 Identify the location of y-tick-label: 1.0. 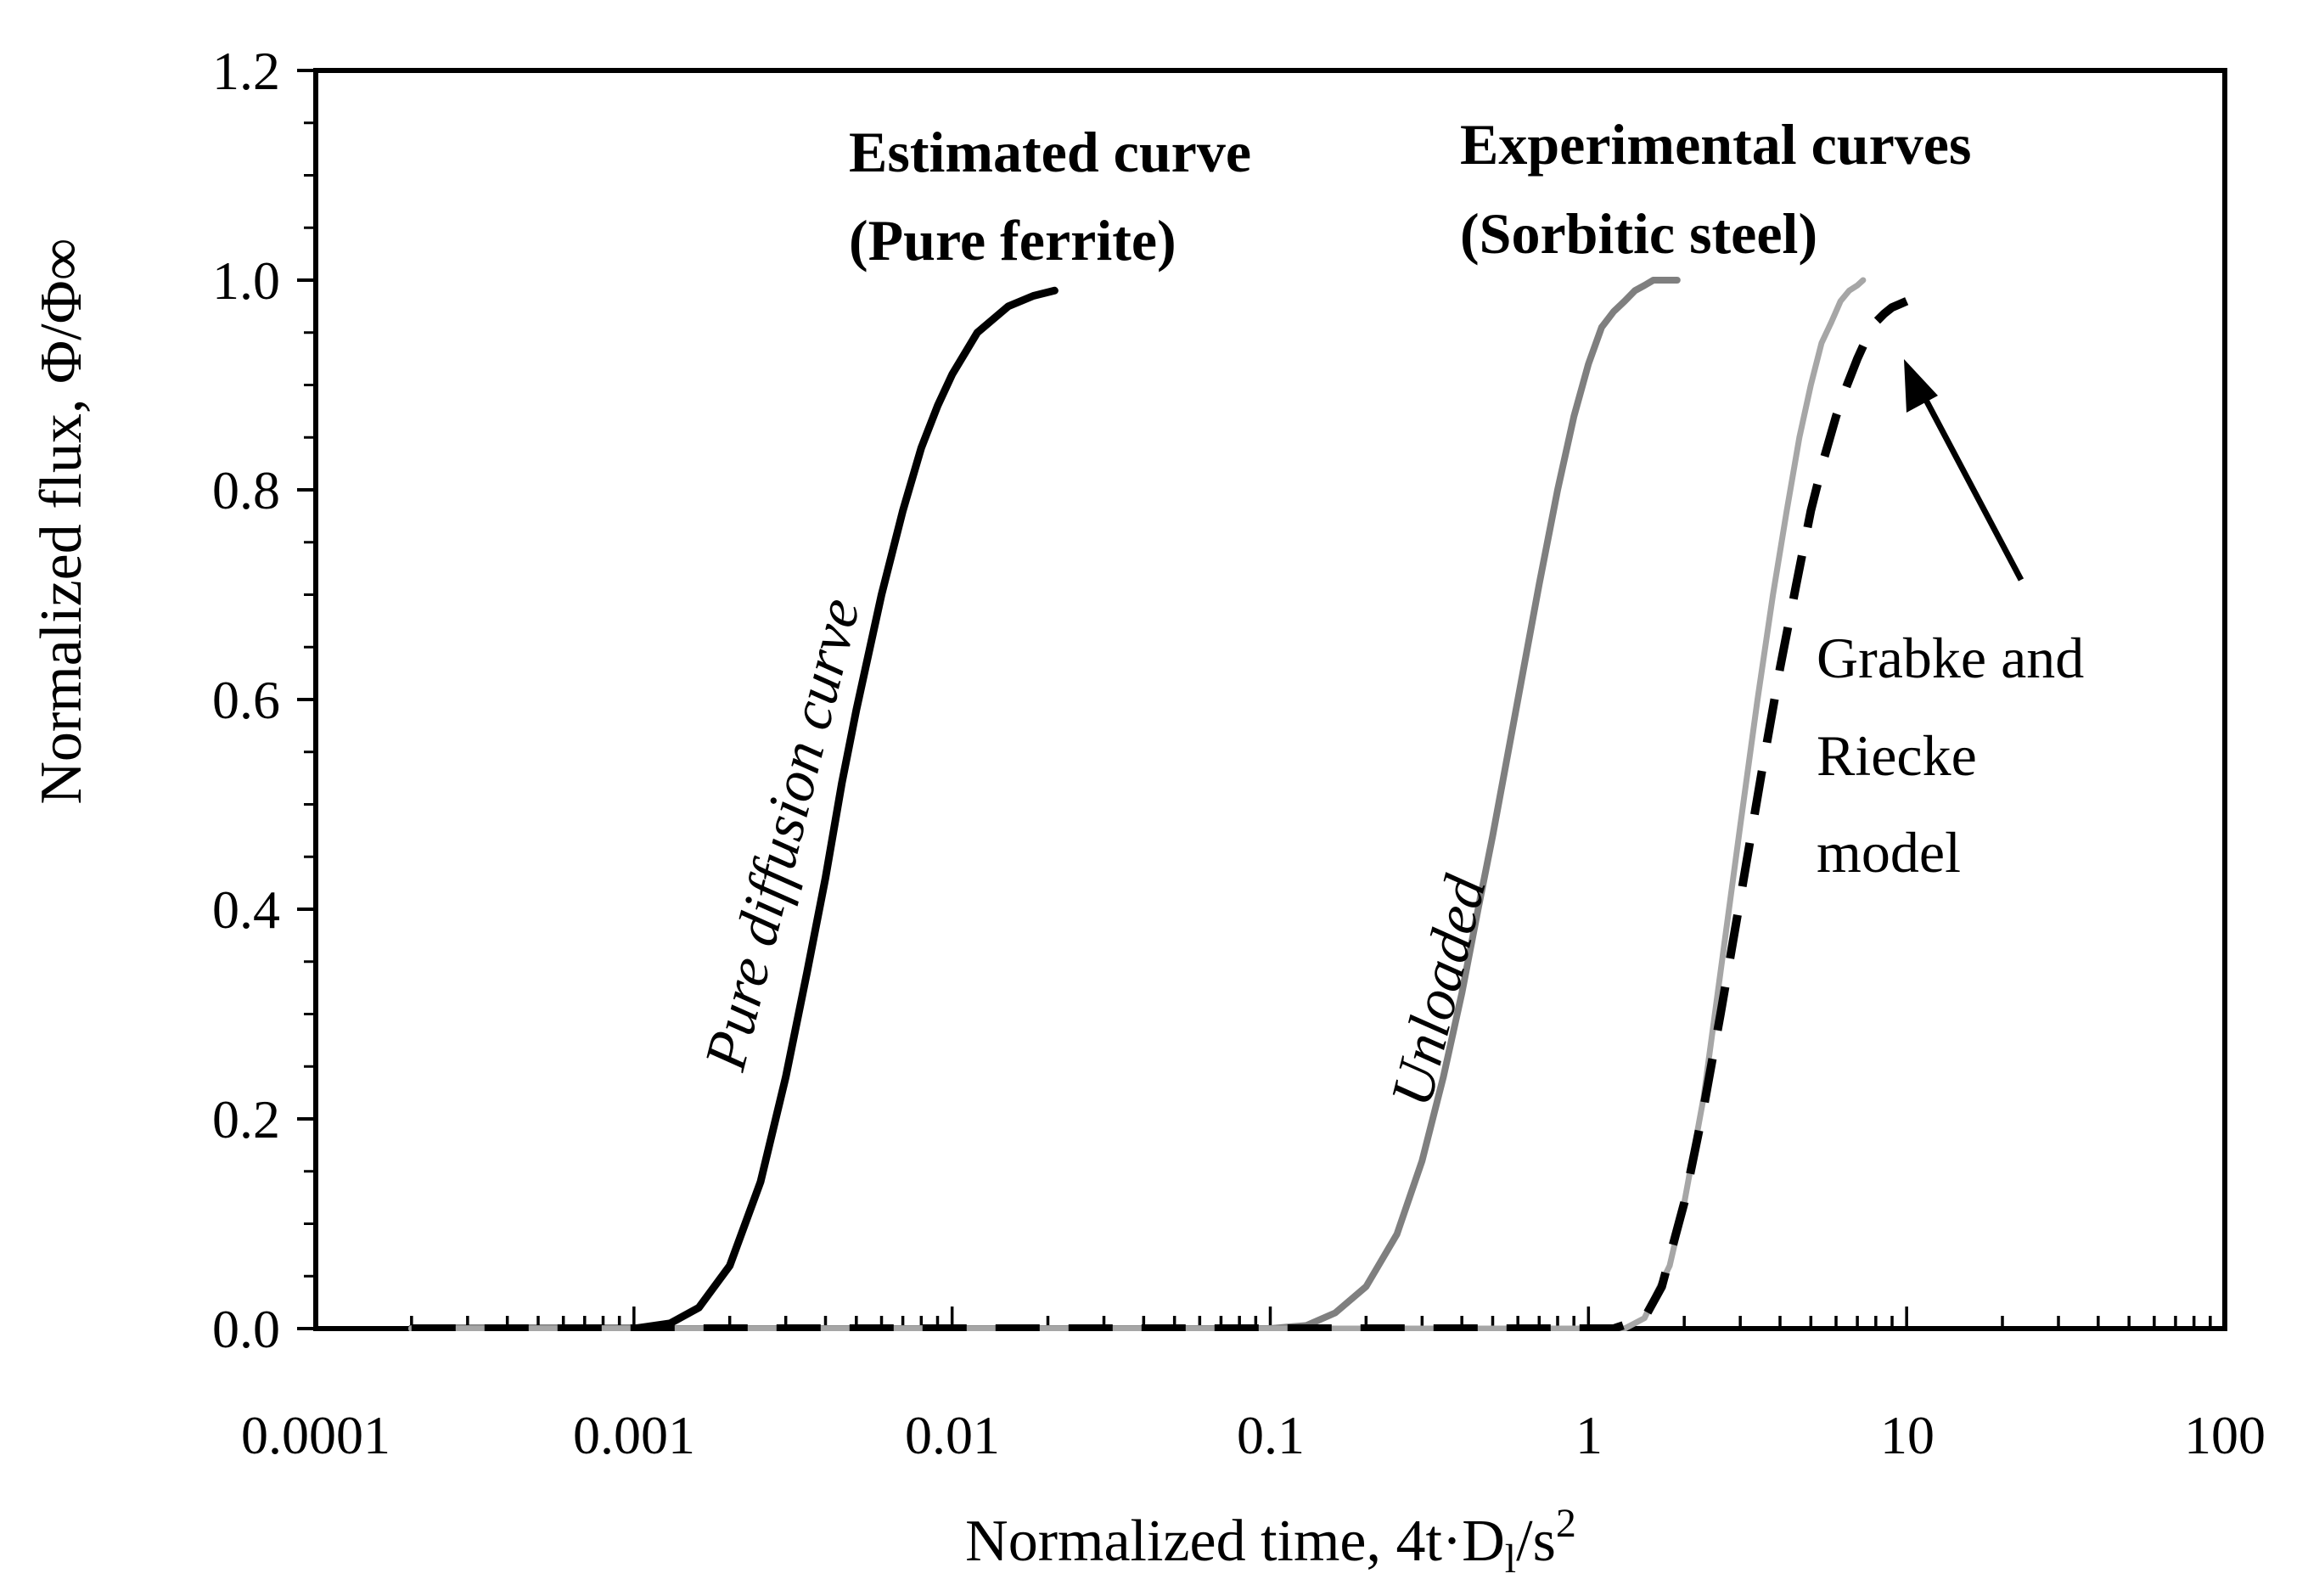
(246, 280).